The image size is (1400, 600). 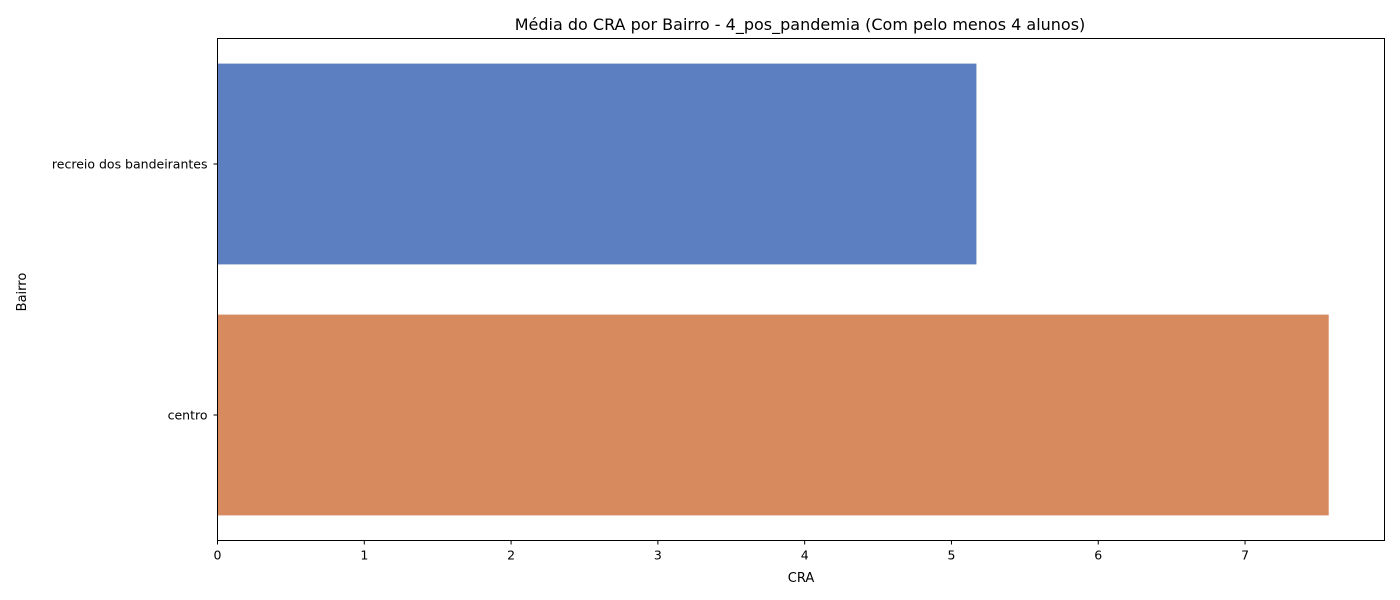 I want to click on x-tick-label: 2, so click(x=511, y=555).